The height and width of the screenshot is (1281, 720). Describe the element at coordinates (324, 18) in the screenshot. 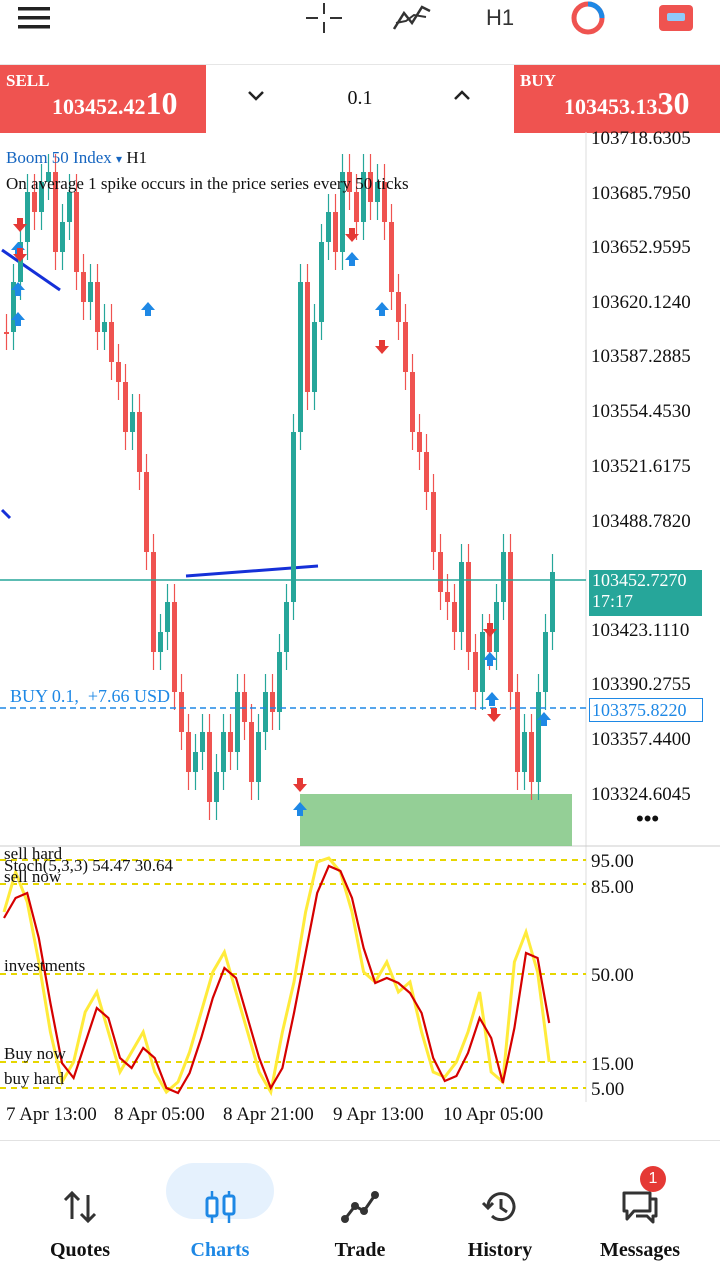

I see `crosshair-icon` at that location.